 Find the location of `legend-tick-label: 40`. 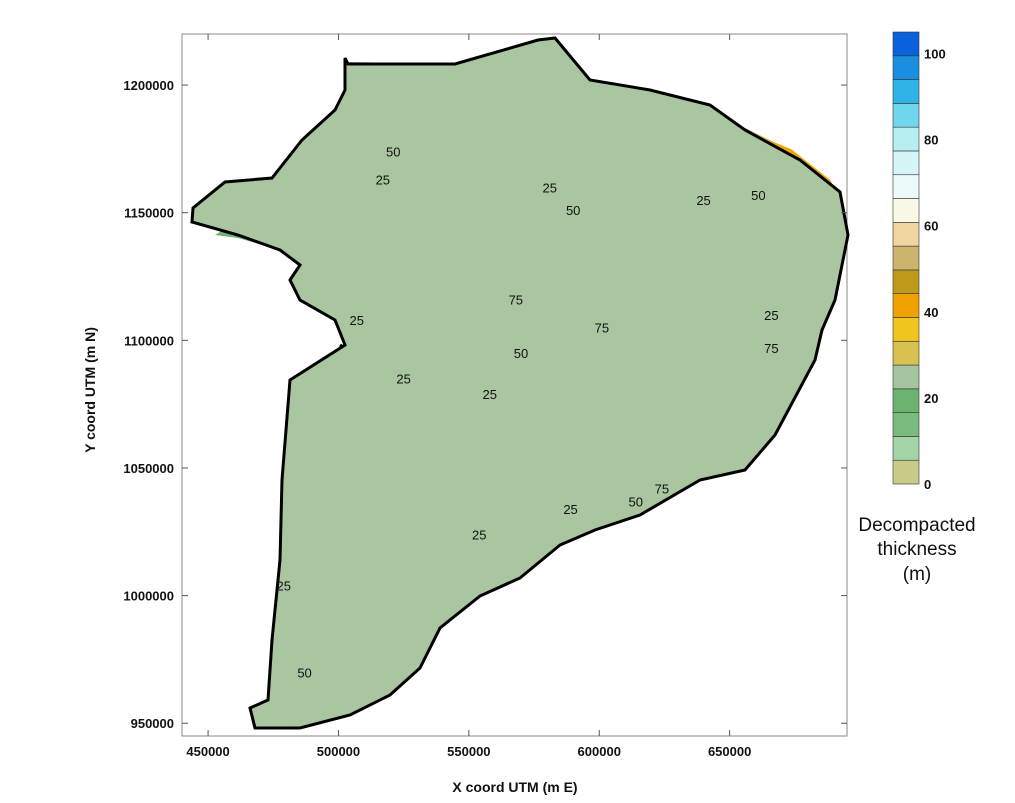

legend-tick-label: 40 is located at coordinates (931, 312).